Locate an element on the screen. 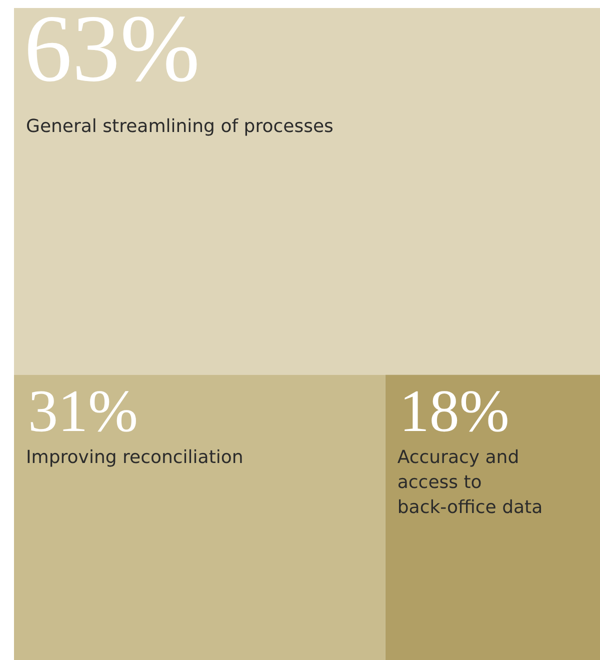 This screenshot has height=660, width=600. category-label: General streamlining of processes is located at coordinates (180, 126).